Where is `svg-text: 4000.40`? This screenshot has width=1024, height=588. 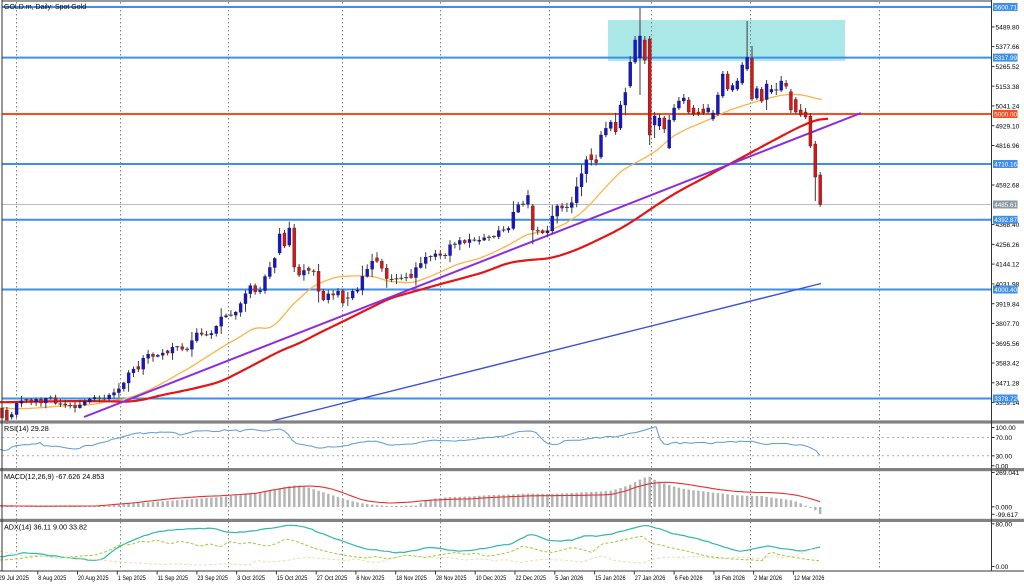 svg-text: 4000.40 is located at coordinates (1005, 290).